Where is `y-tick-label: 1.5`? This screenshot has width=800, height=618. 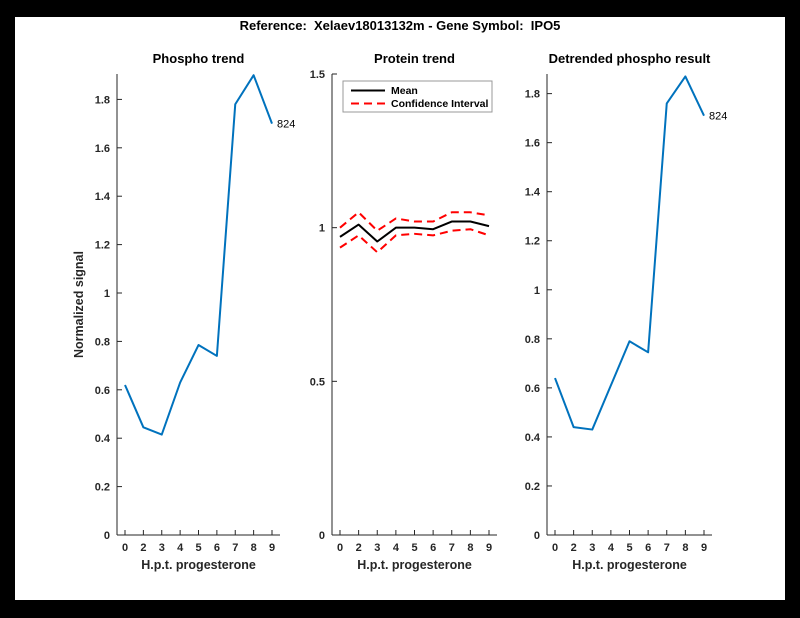 y-tick-label: 1.5 is located at coordinates (317, 75).